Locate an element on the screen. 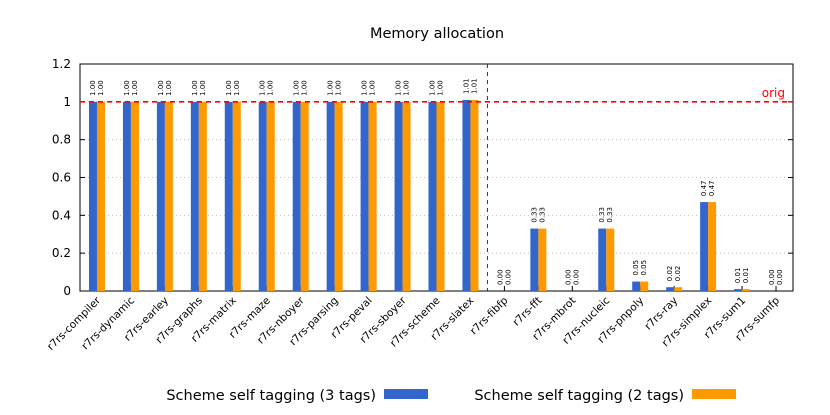 This screenshot has width=830, height=415. bar-two-tags-r7rs-nucleic is located at coordinates (610, 259).